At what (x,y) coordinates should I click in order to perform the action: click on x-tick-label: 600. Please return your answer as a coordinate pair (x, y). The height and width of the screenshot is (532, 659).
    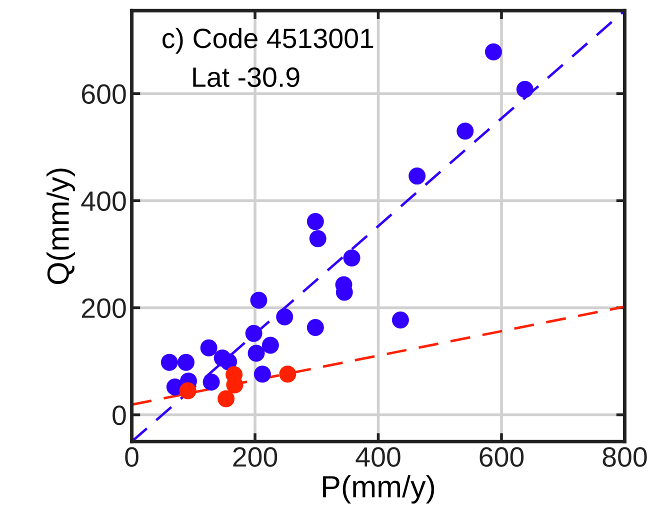
    Looking at the image, I should click on (502, 457).